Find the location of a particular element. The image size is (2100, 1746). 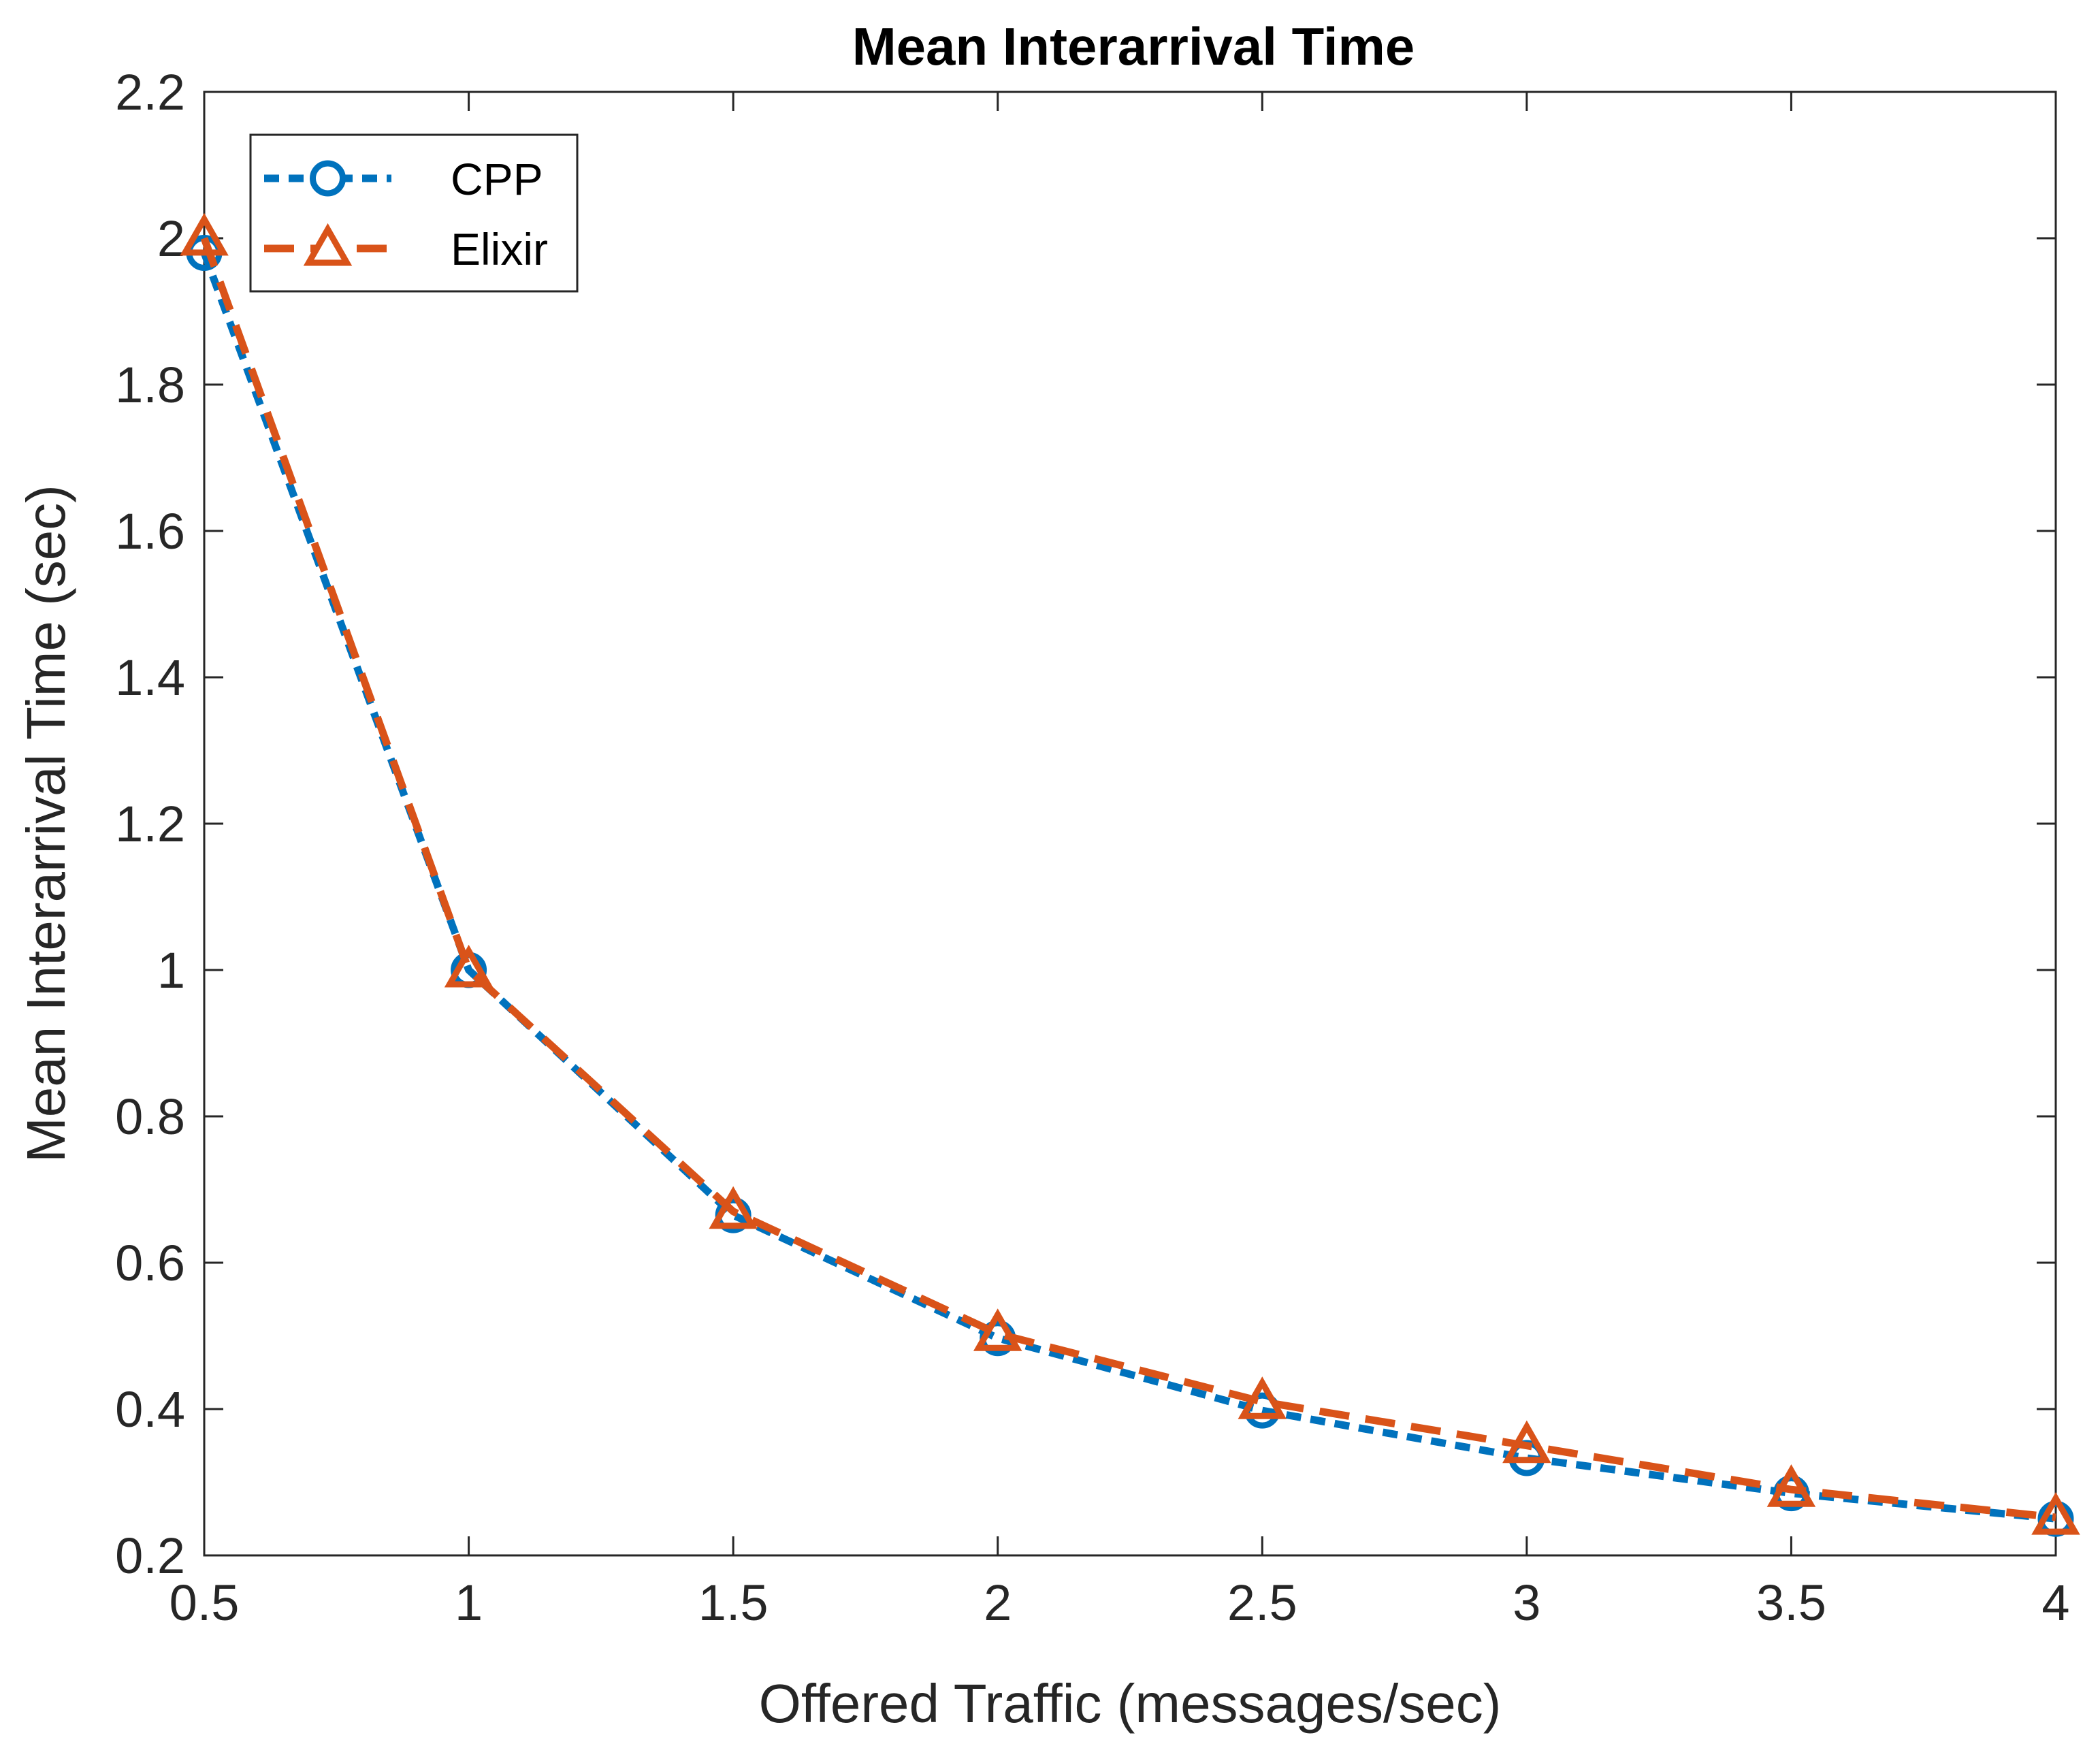

y-tick-label: 1.8 is located at coordinates (150, 385).